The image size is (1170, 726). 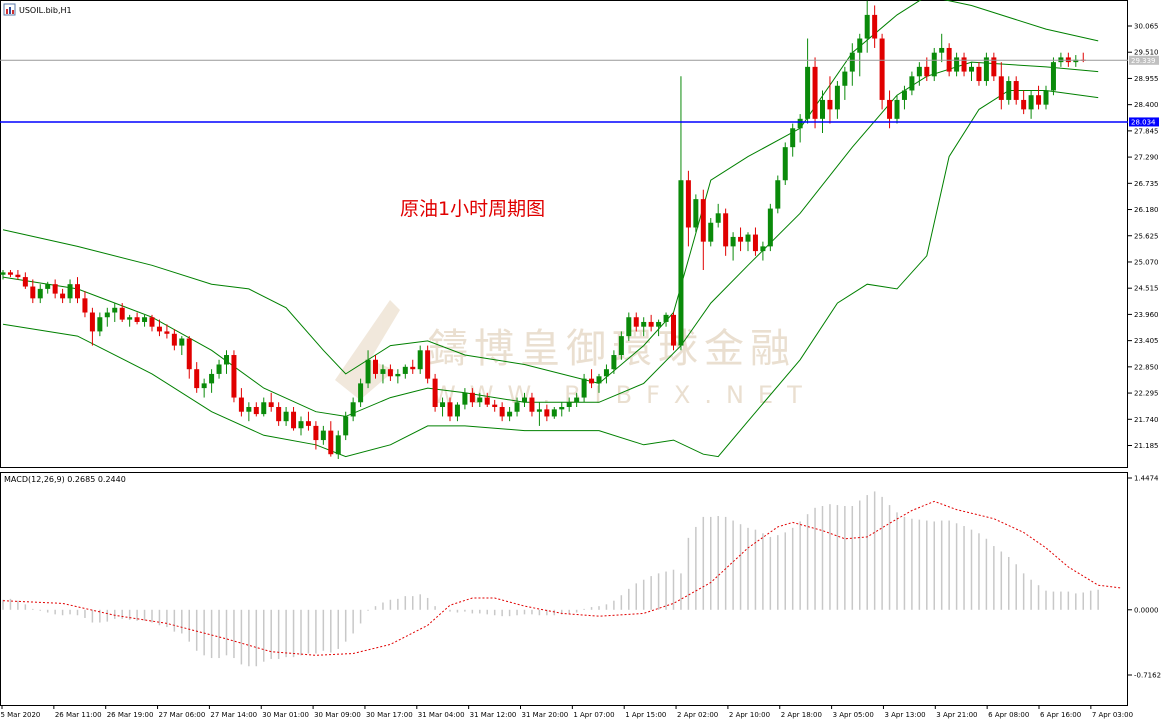 I want to click on time-tick-label: 31 Mar 12:00, so click(x=493, y=715).